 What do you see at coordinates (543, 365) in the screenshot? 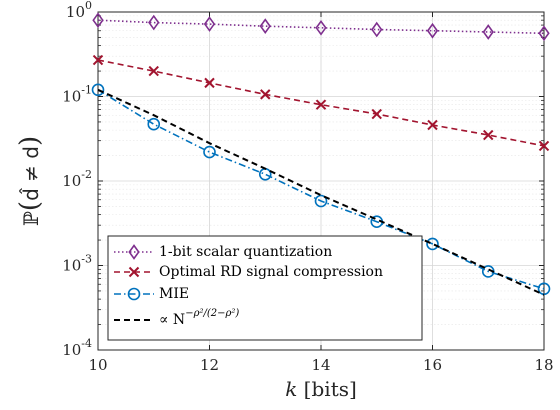
I see `x-tick-label: 18` at bounding box center [543, 365].